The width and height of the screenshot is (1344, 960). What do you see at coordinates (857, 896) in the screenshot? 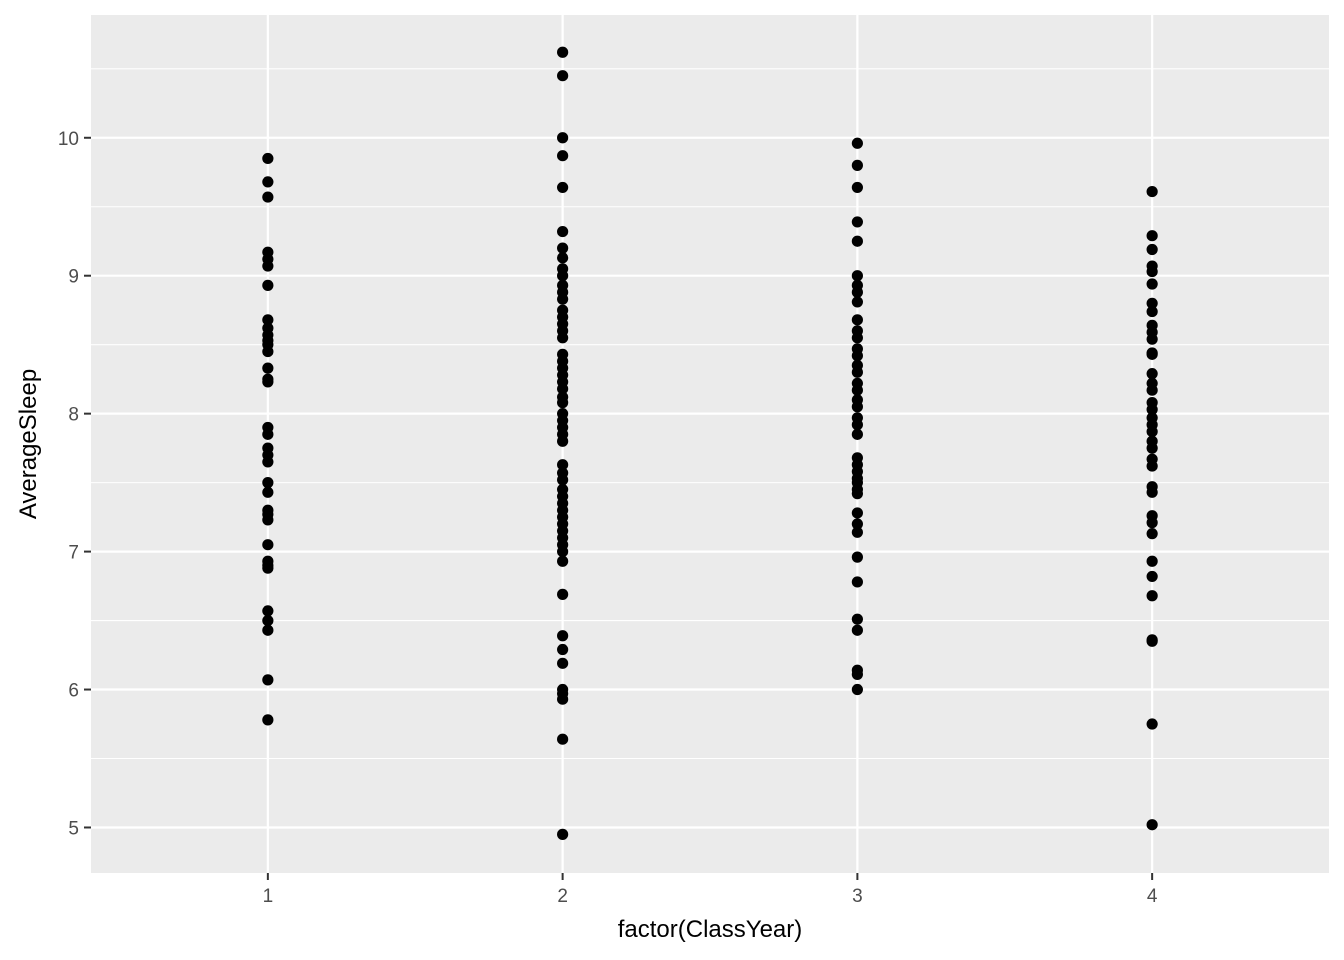
I see `x-tick-label: 3` at bounding box center [857, 896].